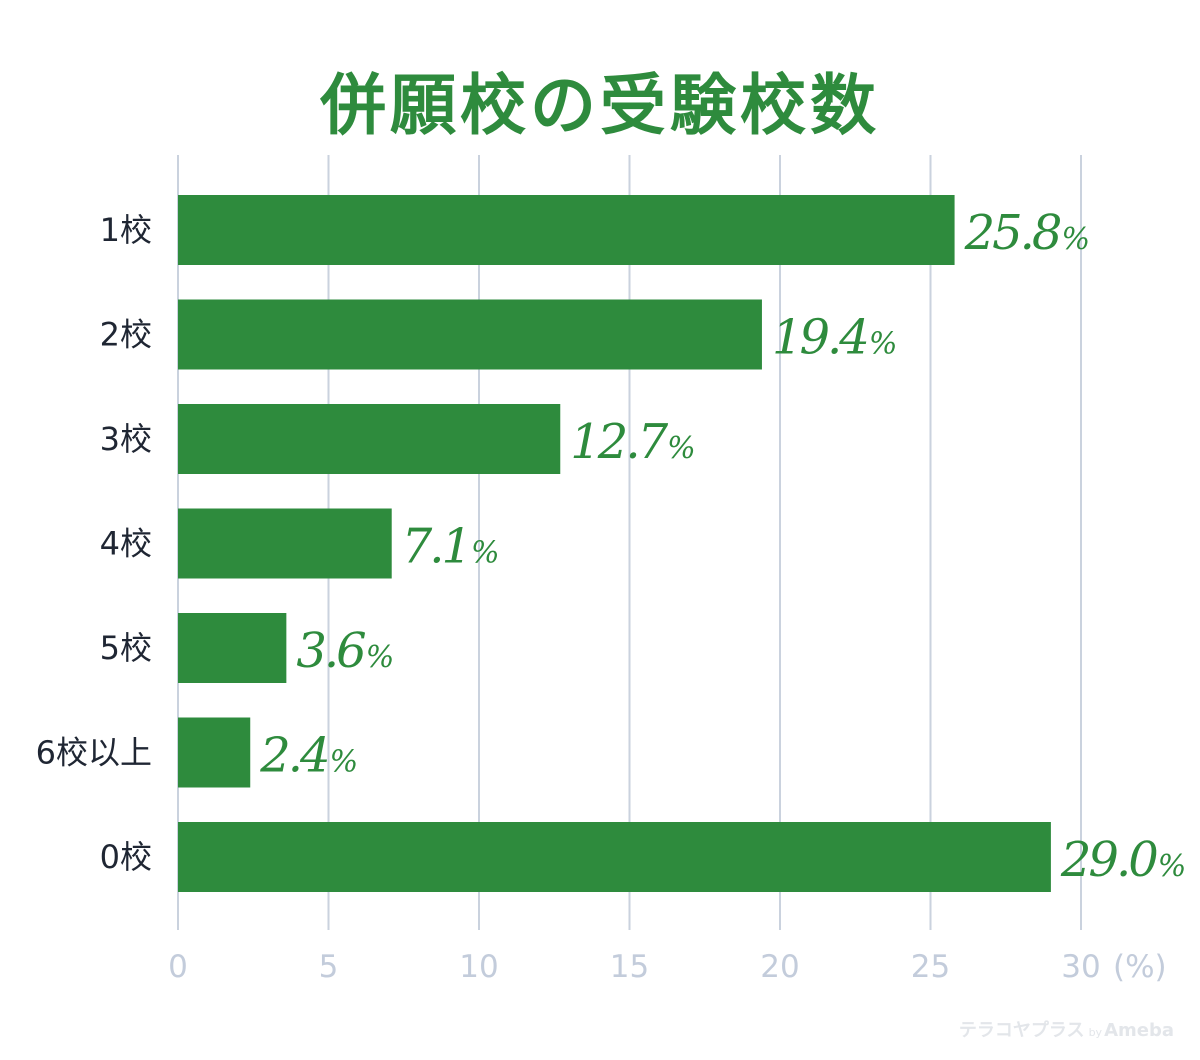  Describe the element at coordinates (345, 651) in the screenshot. I see `data-label: 3.6%` at that location.